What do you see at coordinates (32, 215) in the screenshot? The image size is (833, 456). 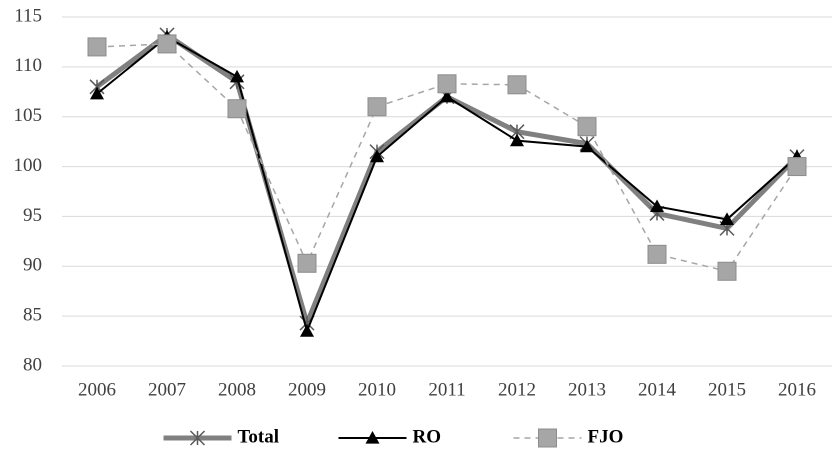 I see `y-tick-label: 95` at bounding box center [32, 215].